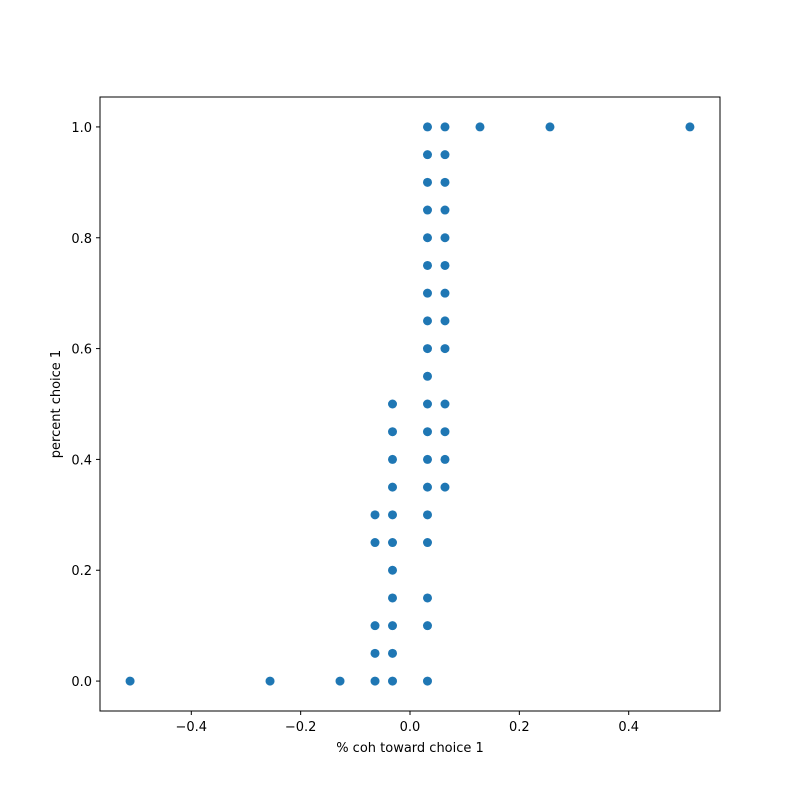  Describe the element at coordinates (81, 460) in the screenshot. I see `y-tick-label: 0.4` at that location.